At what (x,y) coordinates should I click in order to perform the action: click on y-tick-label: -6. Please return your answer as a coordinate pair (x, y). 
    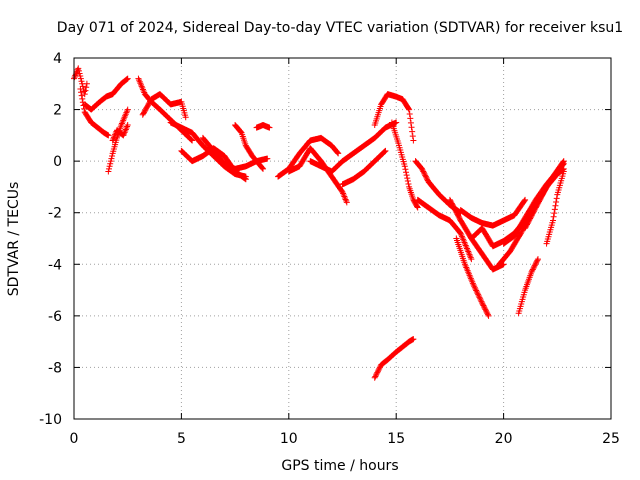
    Looking at the image, I should click on (55, 317).